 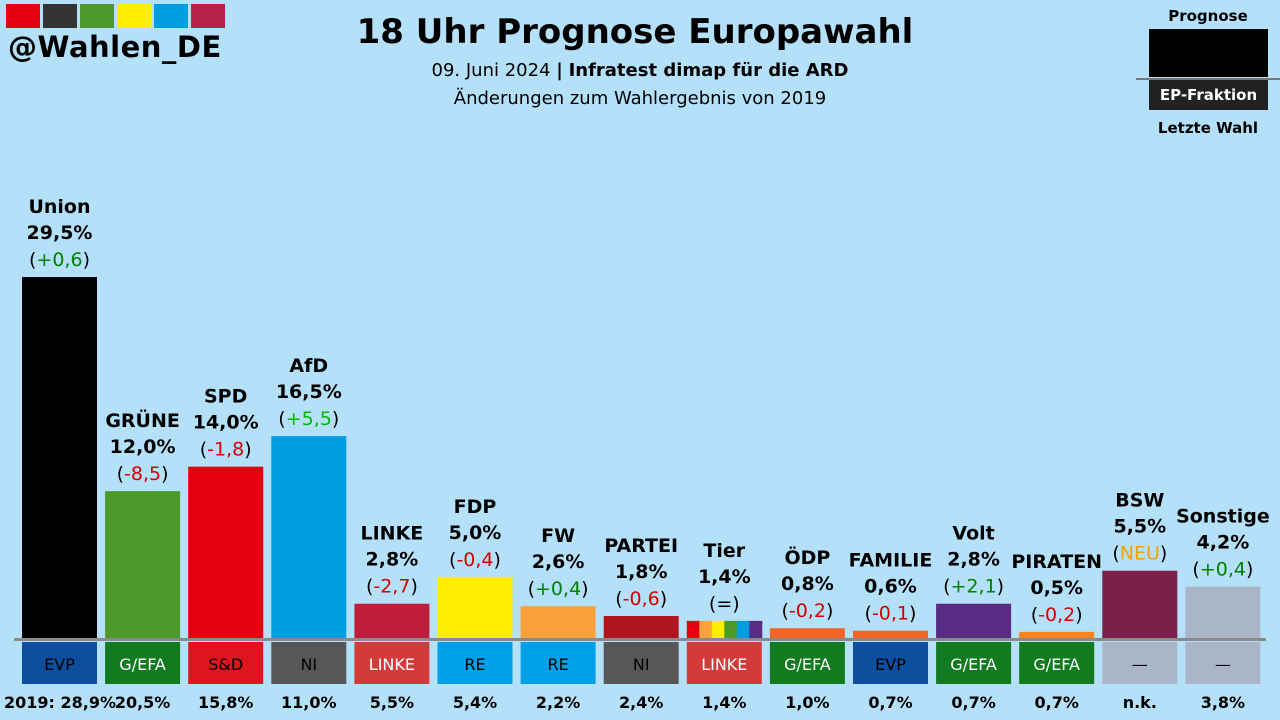 I want to click on value-label: 14,0%, so click(x=226, y=423).